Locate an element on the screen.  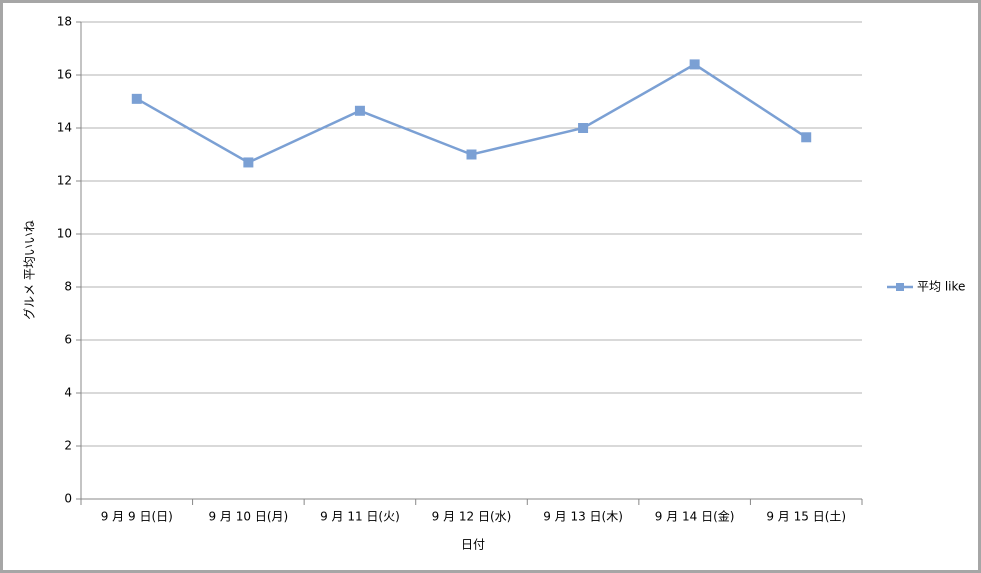
legend-label: 平均 like is located at coordinates (941, 287).